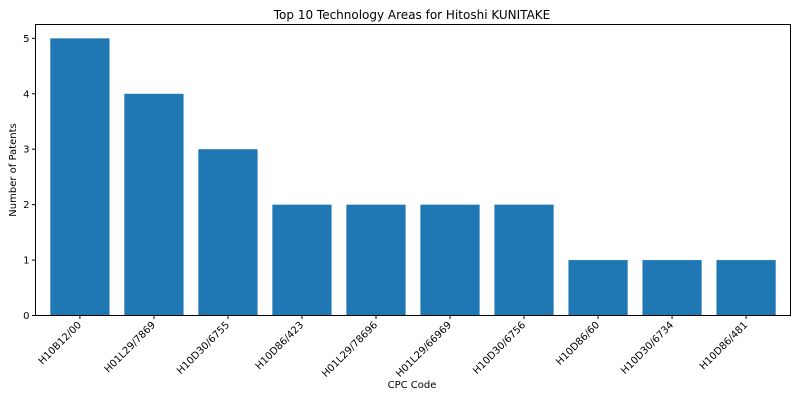  I want to click on y-tick-label: 3, so click(26, 150).